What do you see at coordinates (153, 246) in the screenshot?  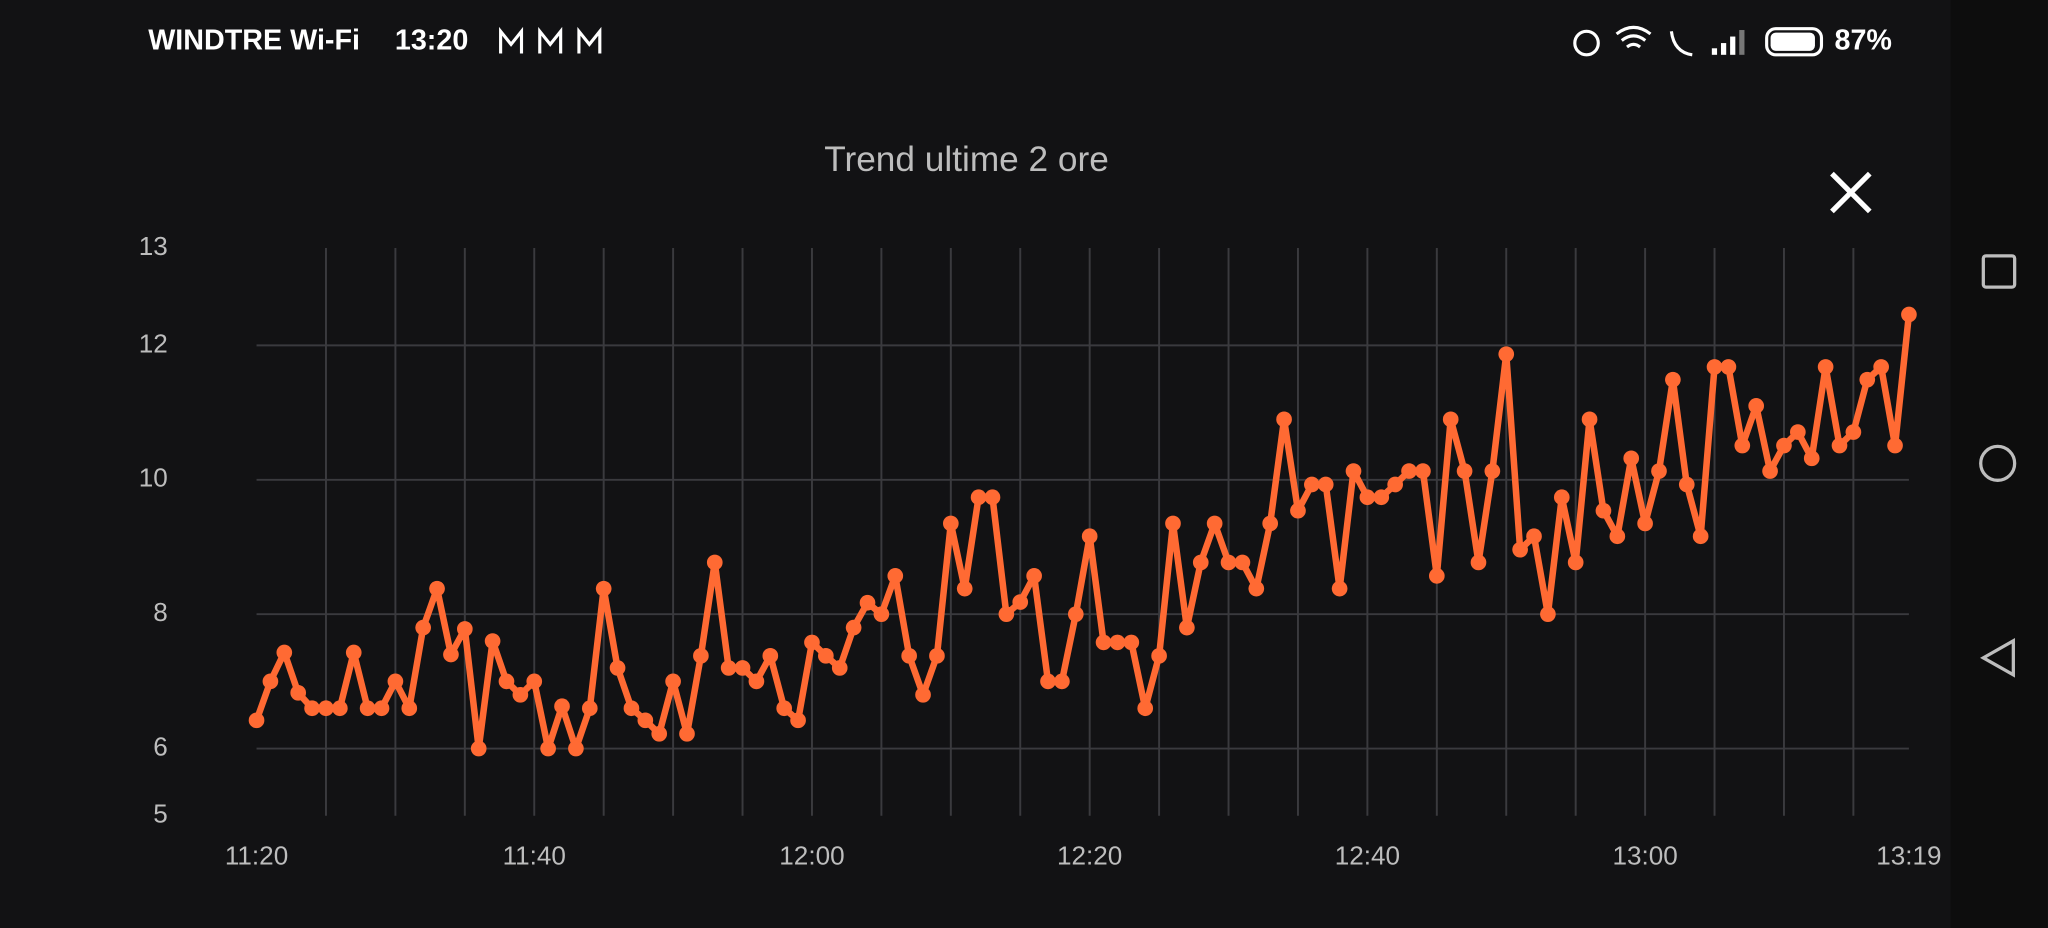 I see `y-tick-label: 13` at bounding box center [153, 246].